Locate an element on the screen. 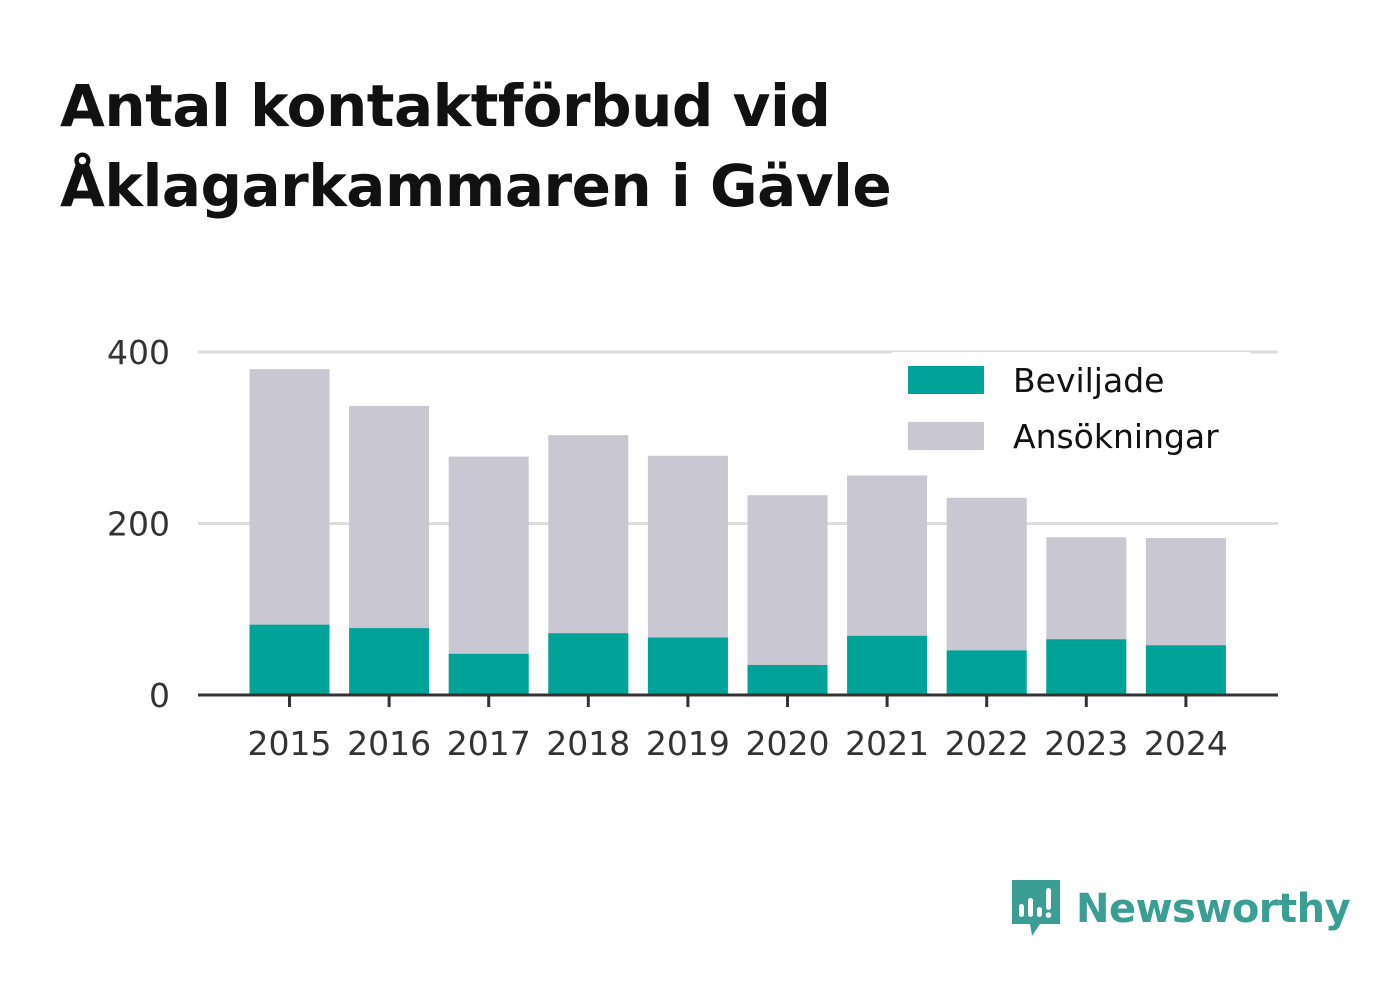 The image size is (1382, 999). x-tick-label: 2024 is located at coordinates (1186, 743).